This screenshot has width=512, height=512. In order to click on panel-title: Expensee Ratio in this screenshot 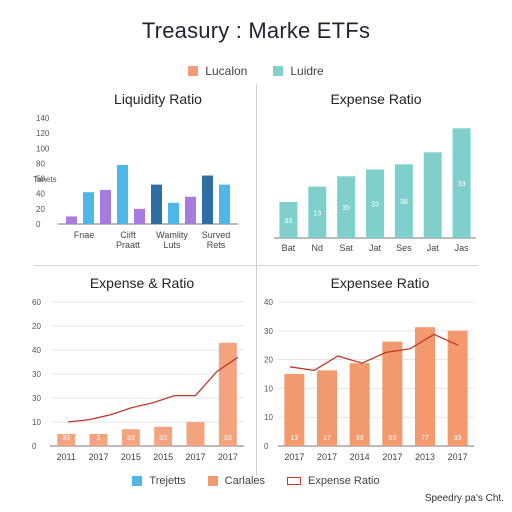, I will do `click(380, 283)`.